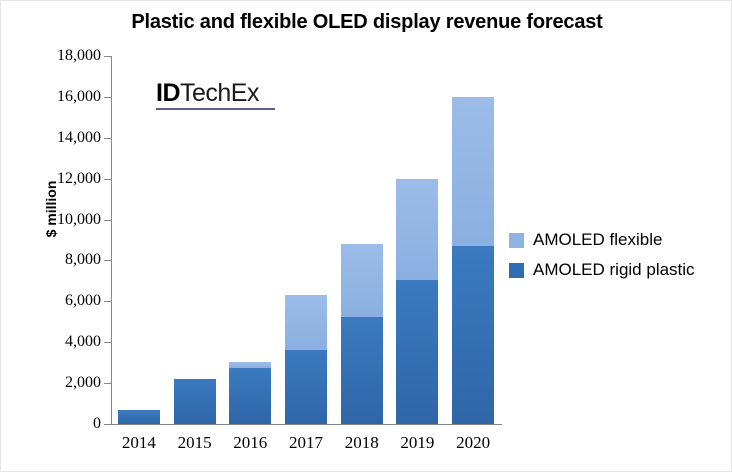 This screenshot has height=473, width=732. I want to click on idtechex-logo: IDTechEx, so click(215, 95).